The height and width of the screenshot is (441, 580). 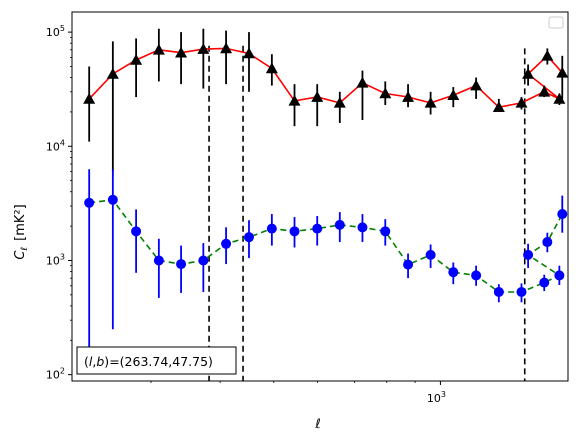 What do you see at coordinates (55, 374) in the screenshot?
I see `y-tick-label: 10²` at bounding box center [55, 374].